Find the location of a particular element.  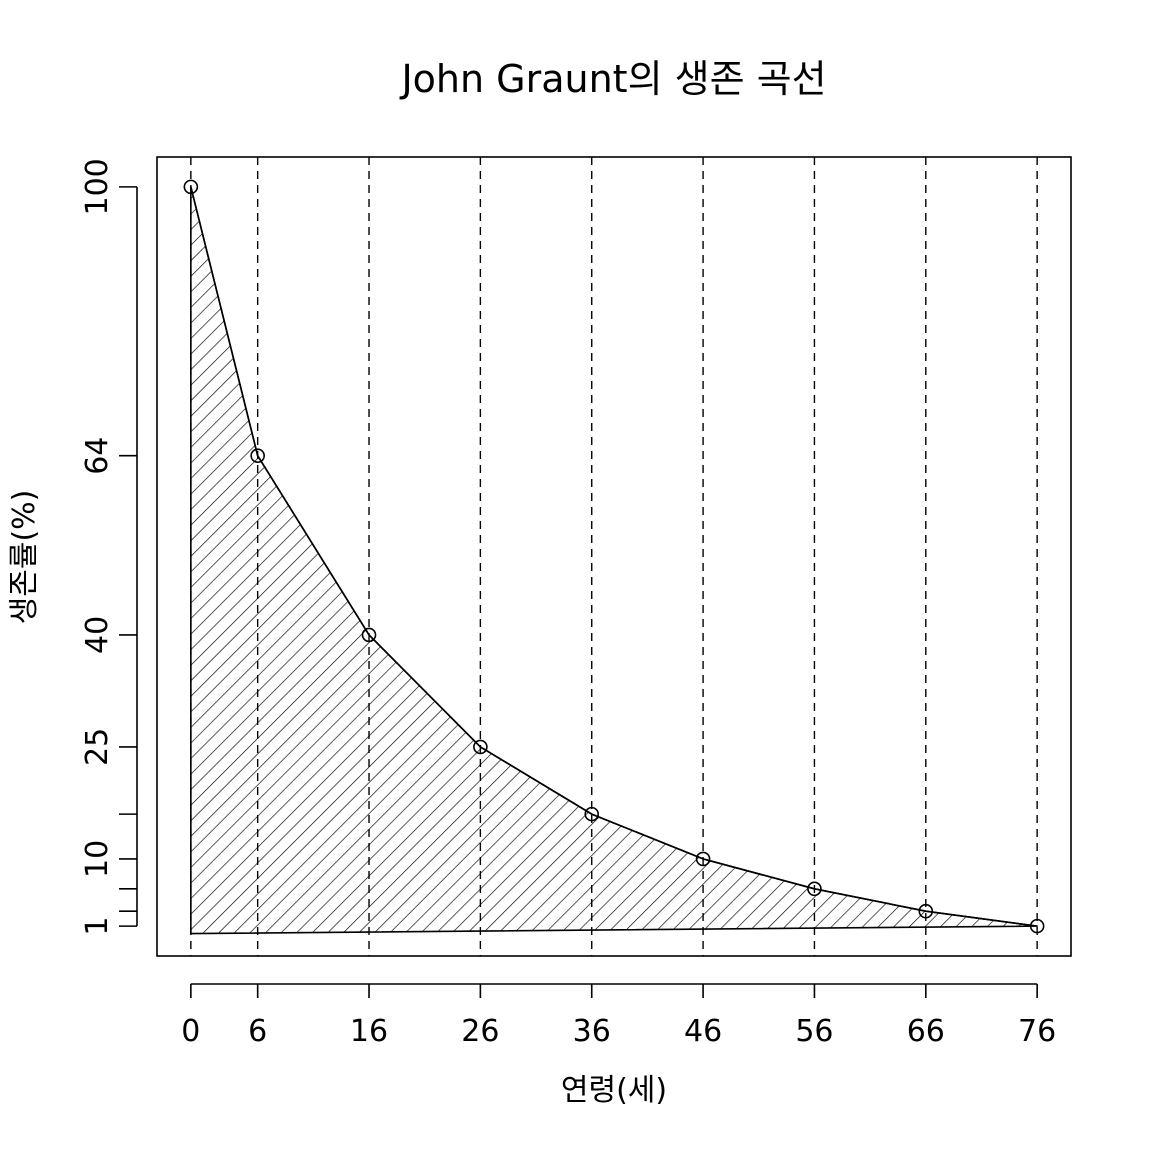

x-tick-label-76: 76 is located at coordinates (1037, 1031).